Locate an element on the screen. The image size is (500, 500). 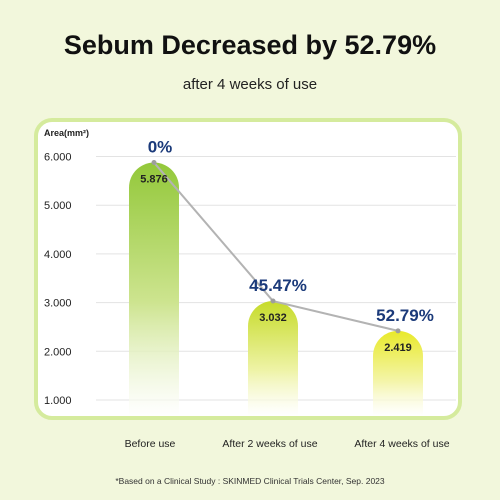
x-category-label: After 2 weeks of use is located at coordinates (269, 444).